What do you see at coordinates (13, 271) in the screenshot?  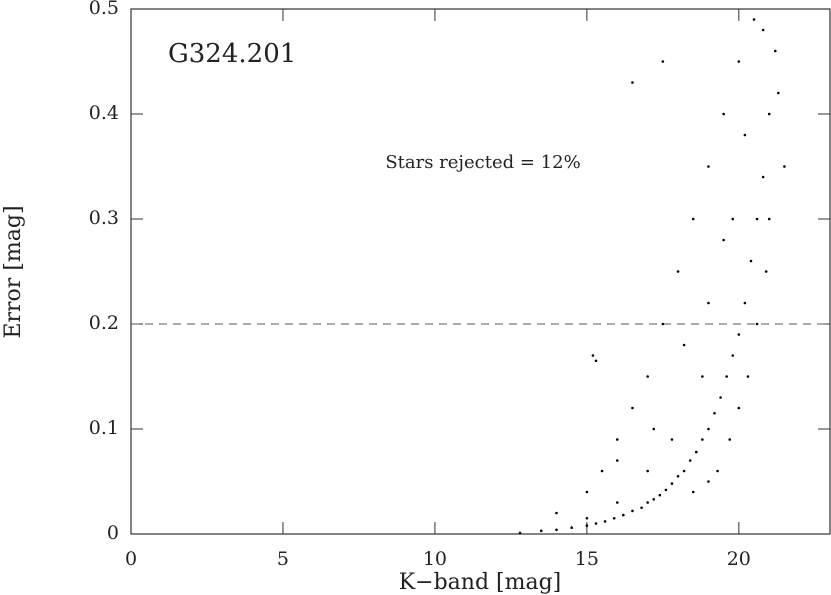 I see `y-axis-label: Error [mag]` at bounding box center [13, 271].